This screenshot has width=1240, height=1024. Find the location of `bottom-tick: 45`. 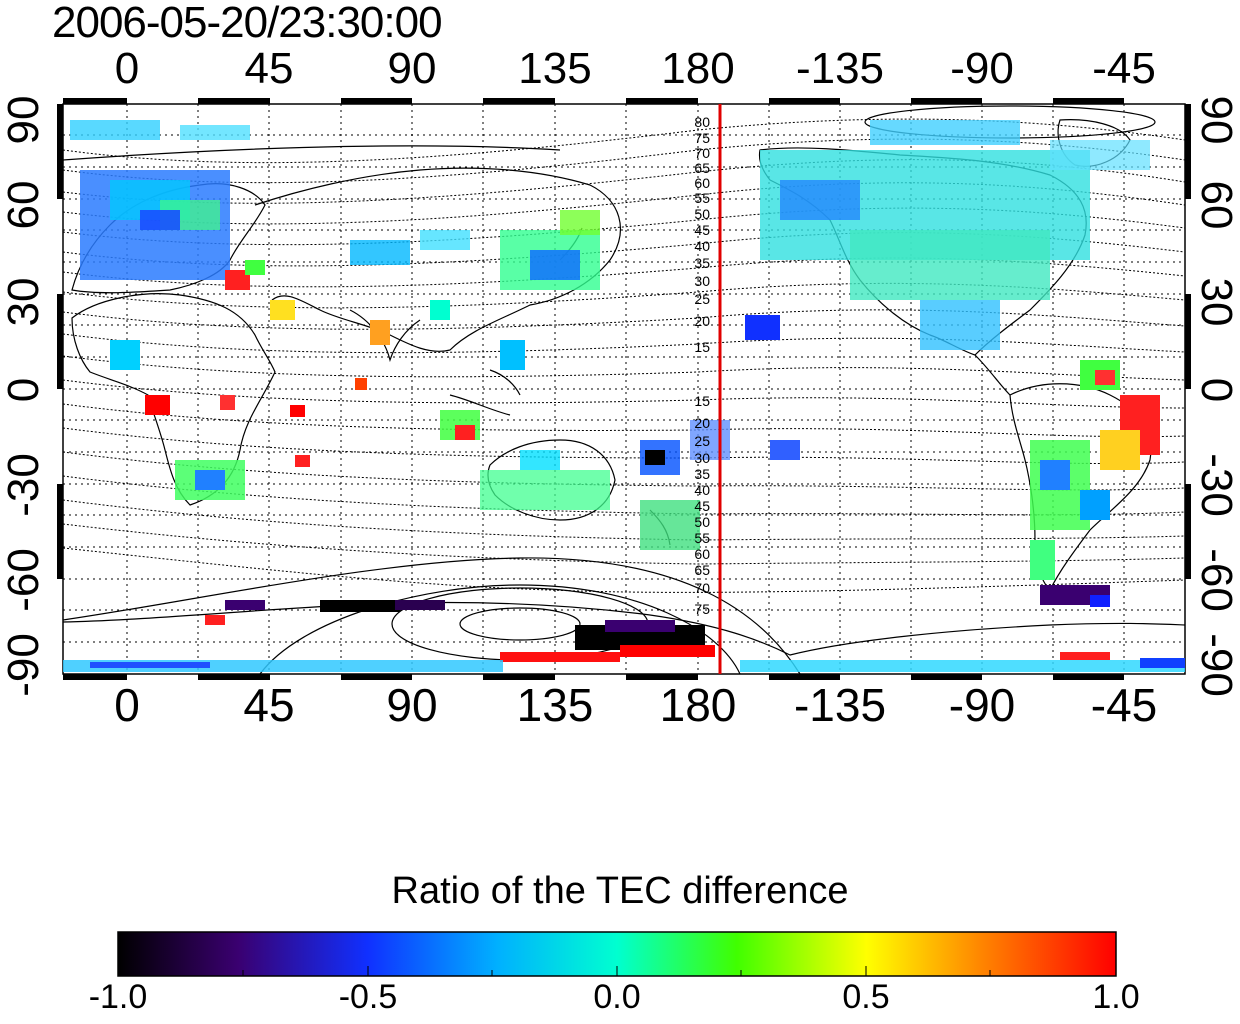

bottom-tick: 45 is located at coordinates (269, 705).